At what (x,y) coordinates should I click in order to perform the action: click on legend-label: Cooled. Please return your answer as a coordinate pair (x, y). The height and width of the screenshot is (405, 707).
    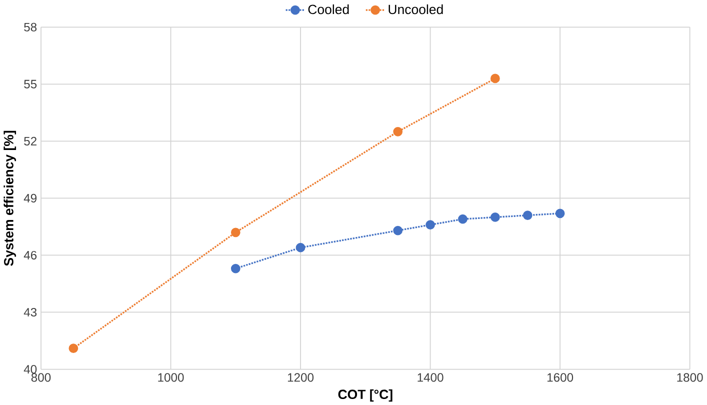
    Looking at the image, I should click on (328, 9).